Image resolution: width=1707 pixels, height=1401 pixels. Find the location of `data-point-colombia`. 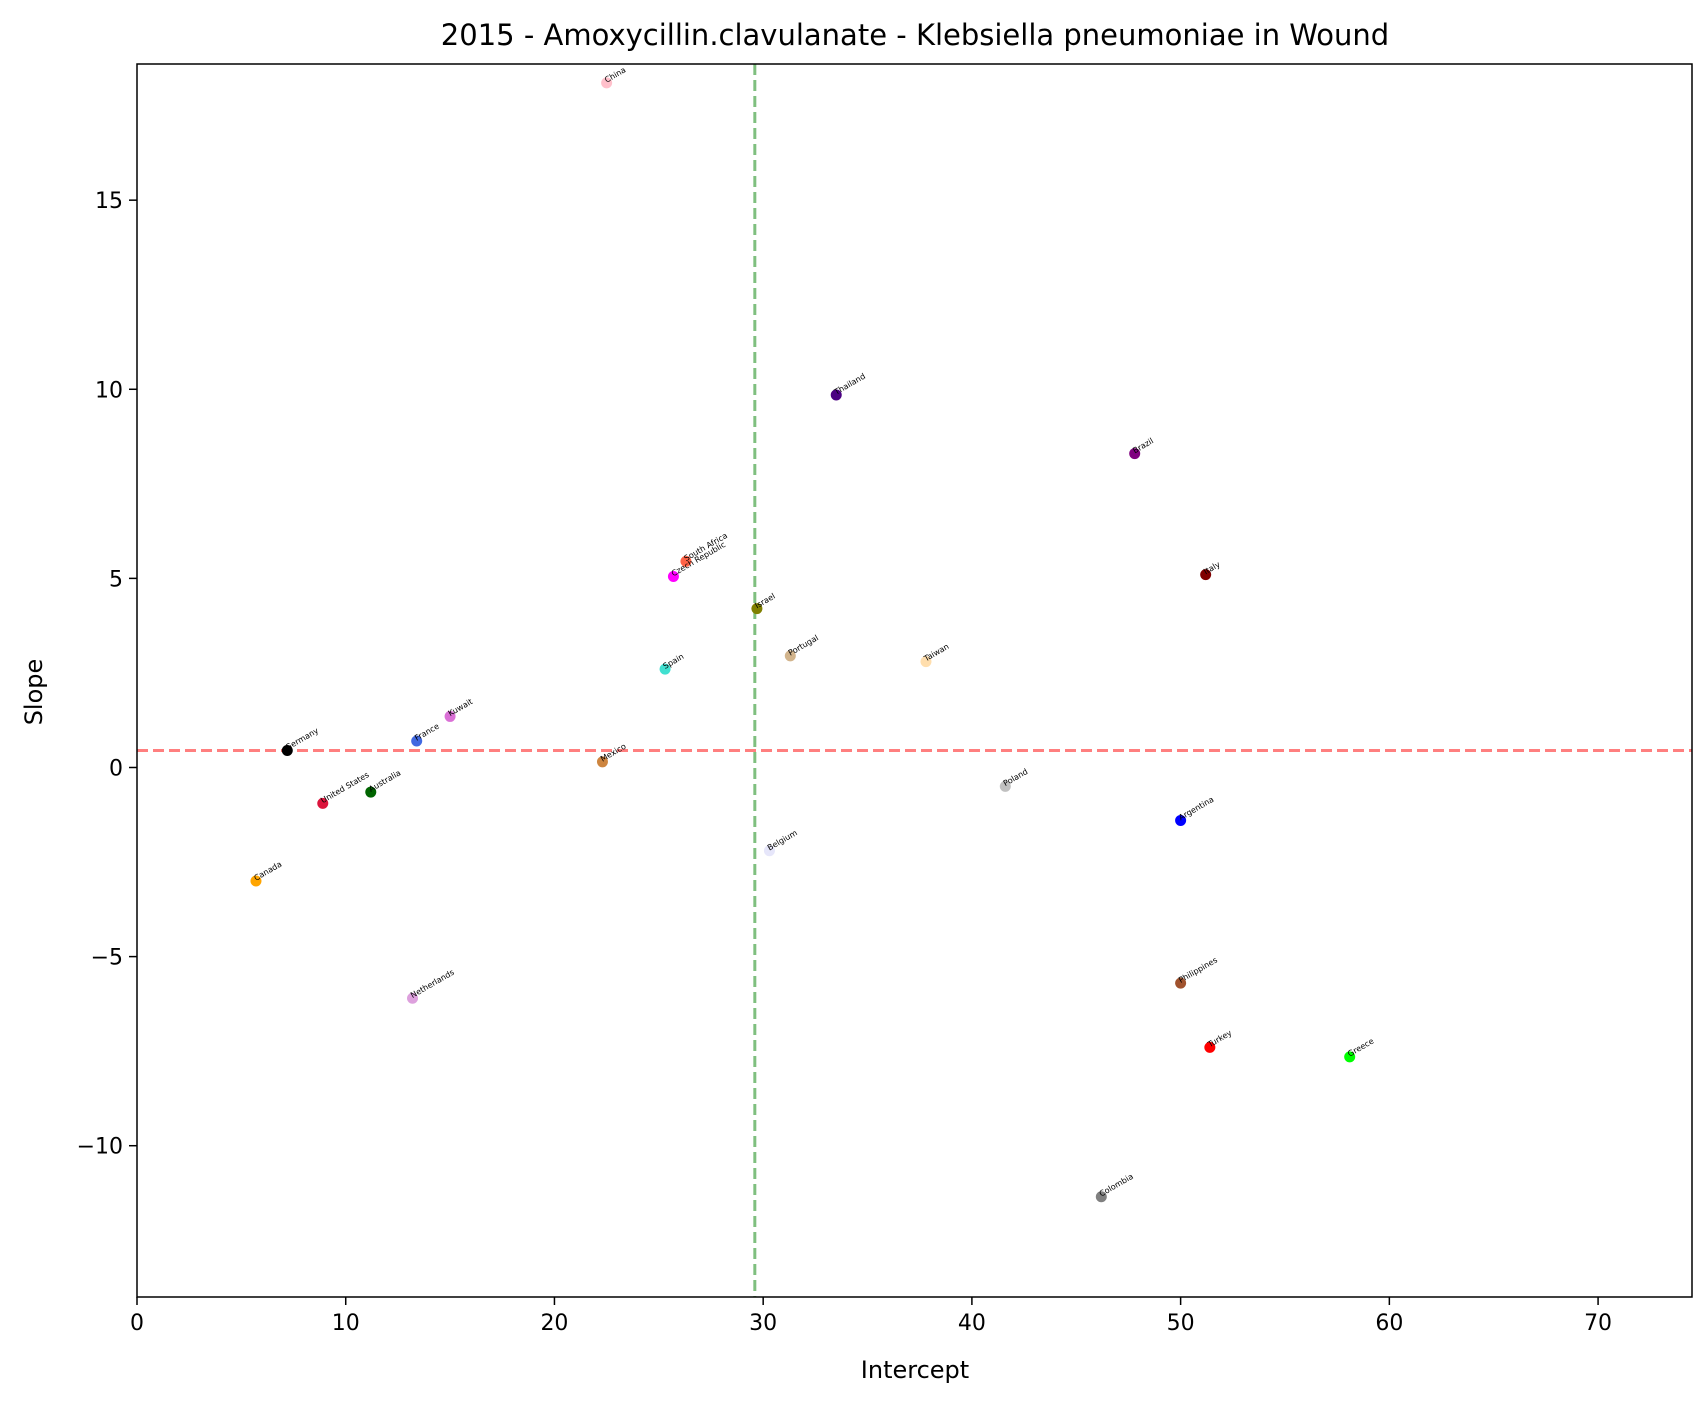

data-point-colombia is located at coordinates (1101, 1197).